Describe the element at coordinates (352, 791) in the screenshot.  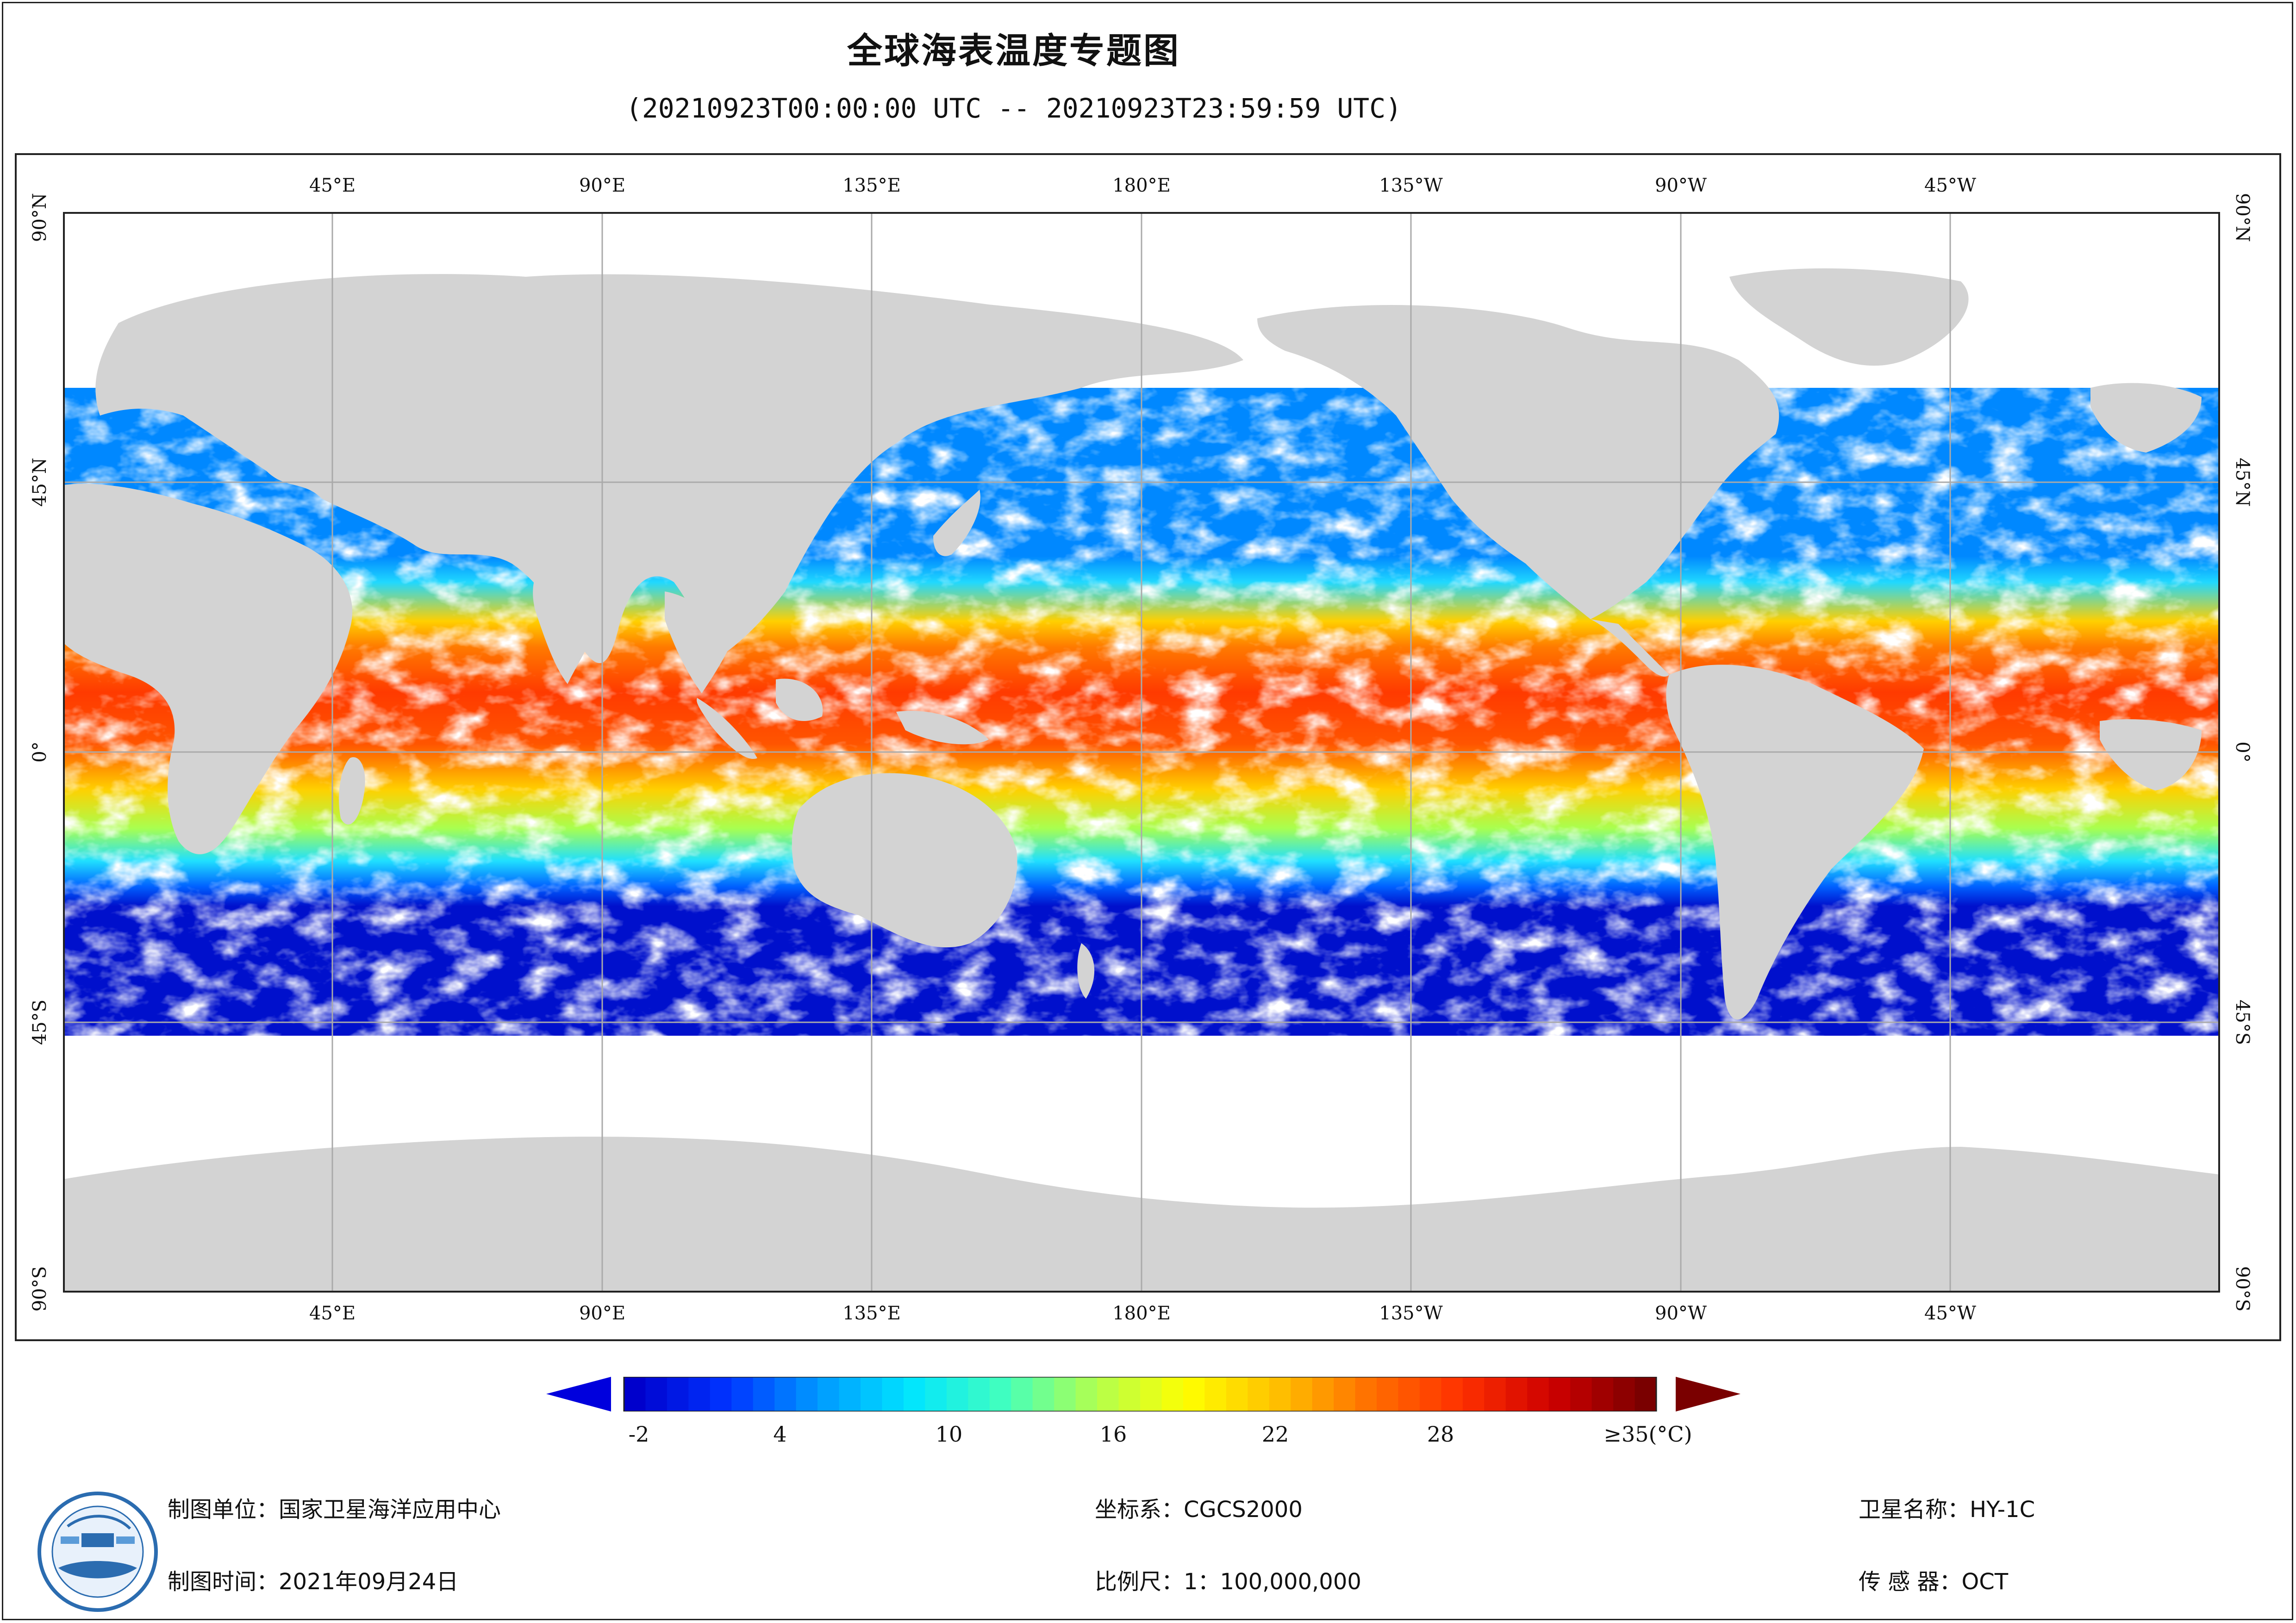
I see `land-madagascar` at that location.